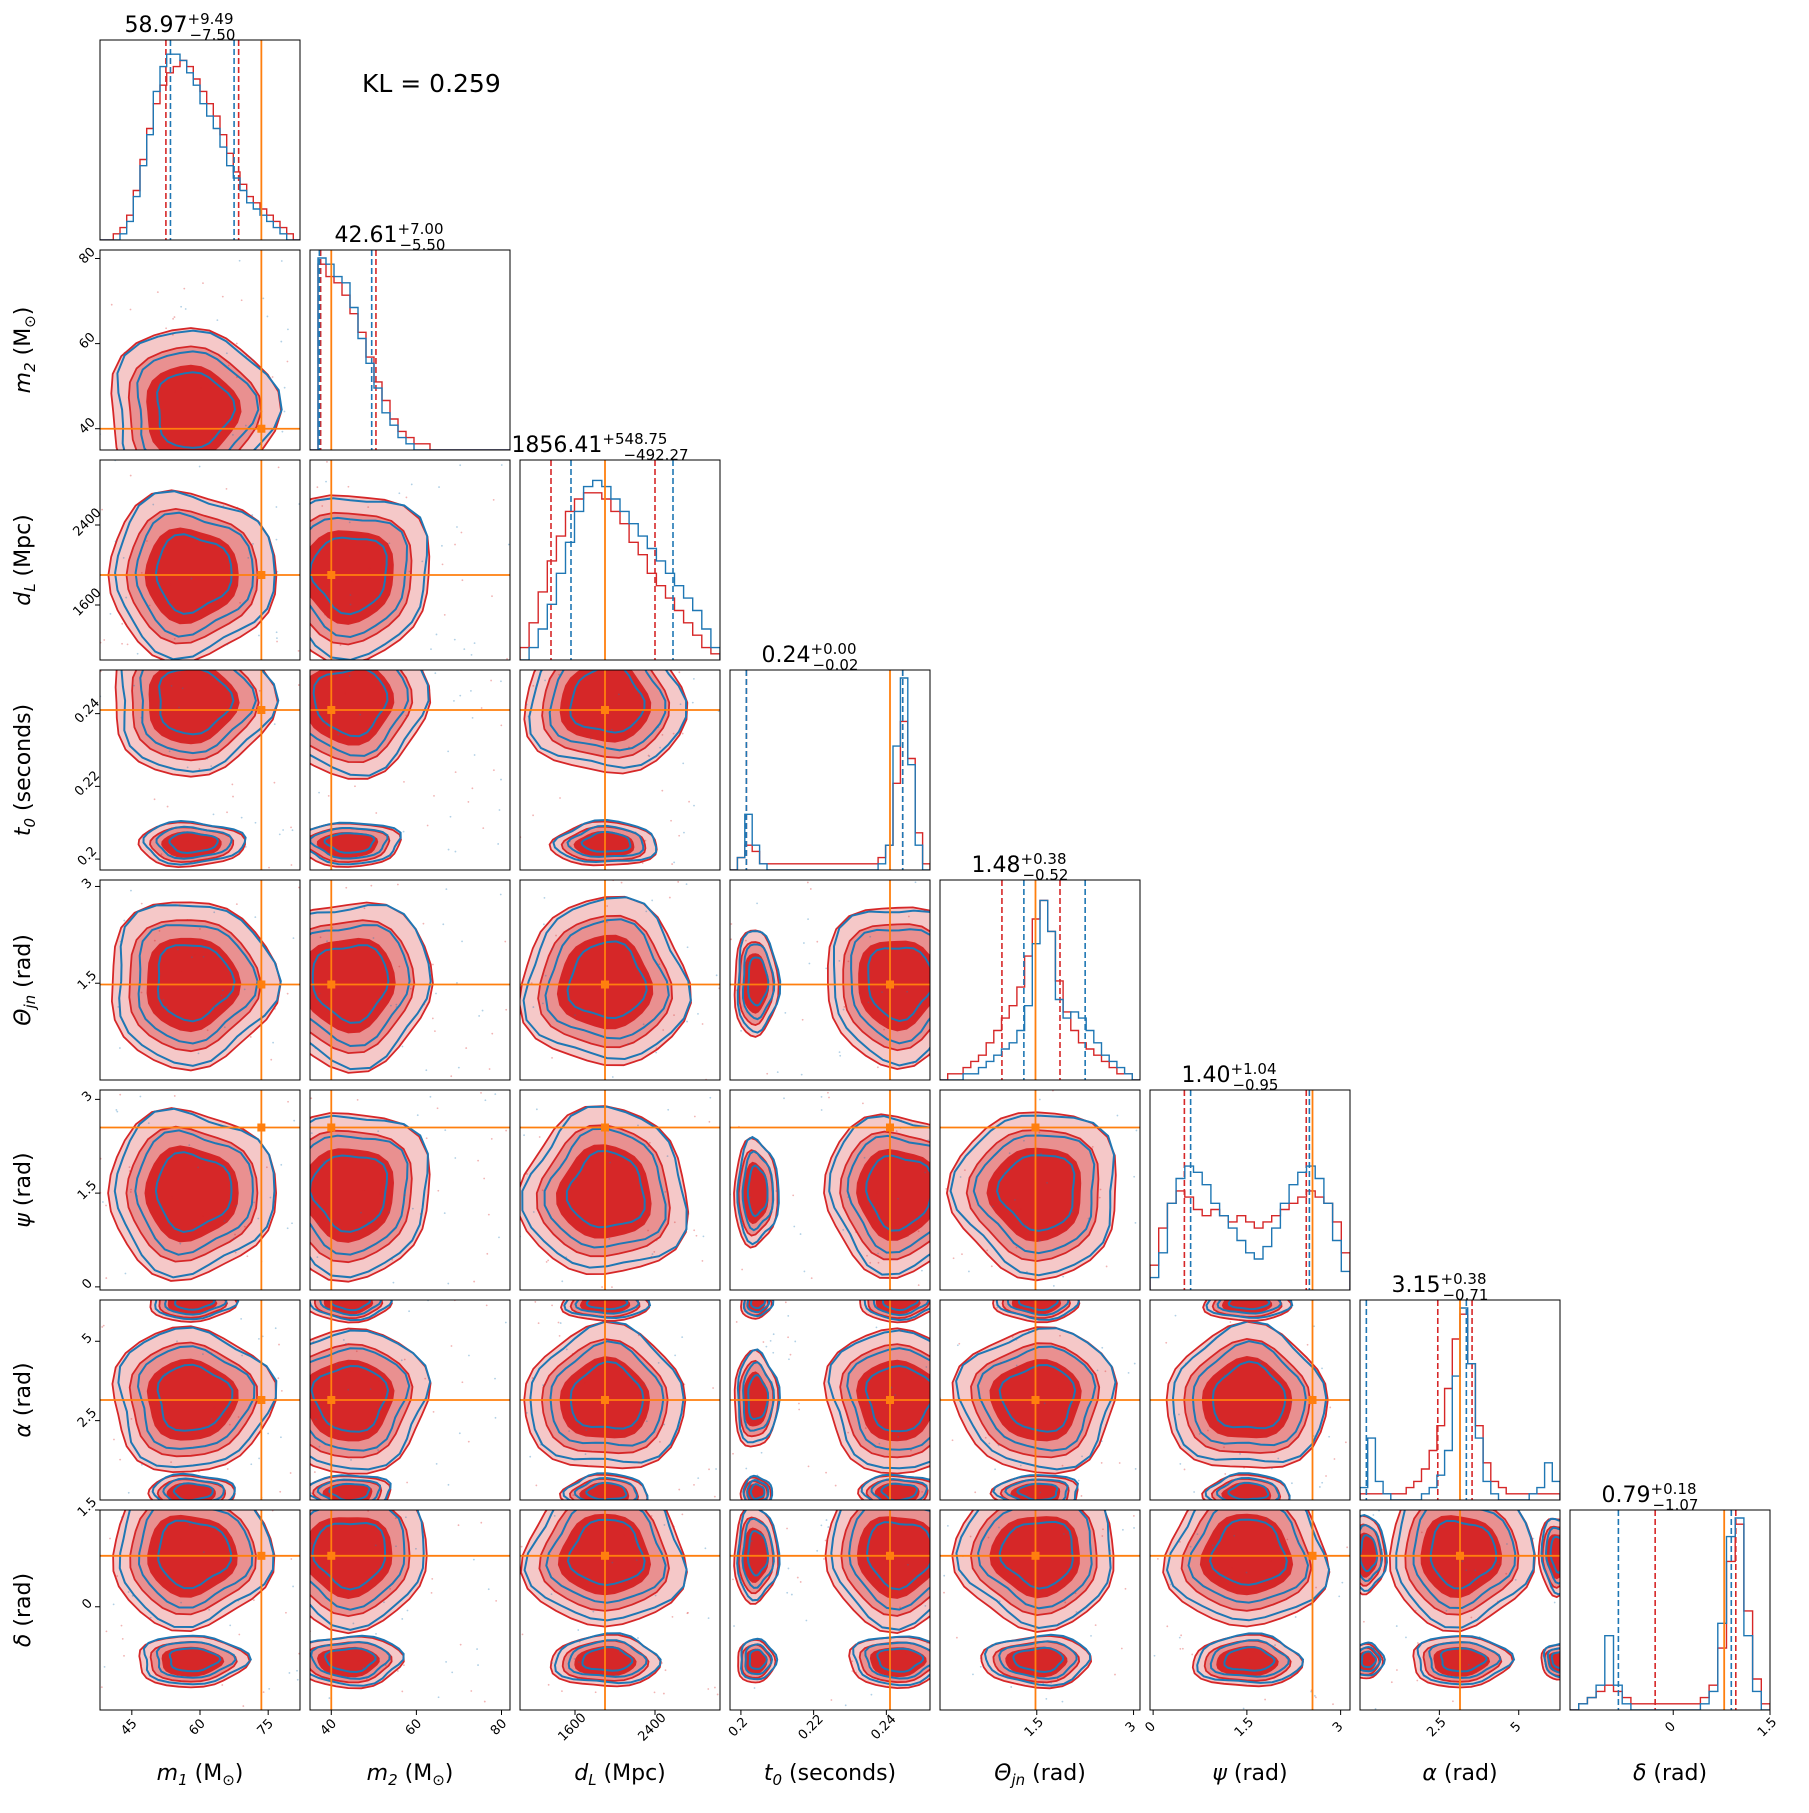 The width and height of the screenshot is (1809, 1813). I want to click on panel-t0-t0: 0.24+0.00 −0.02, so click(830, 755).